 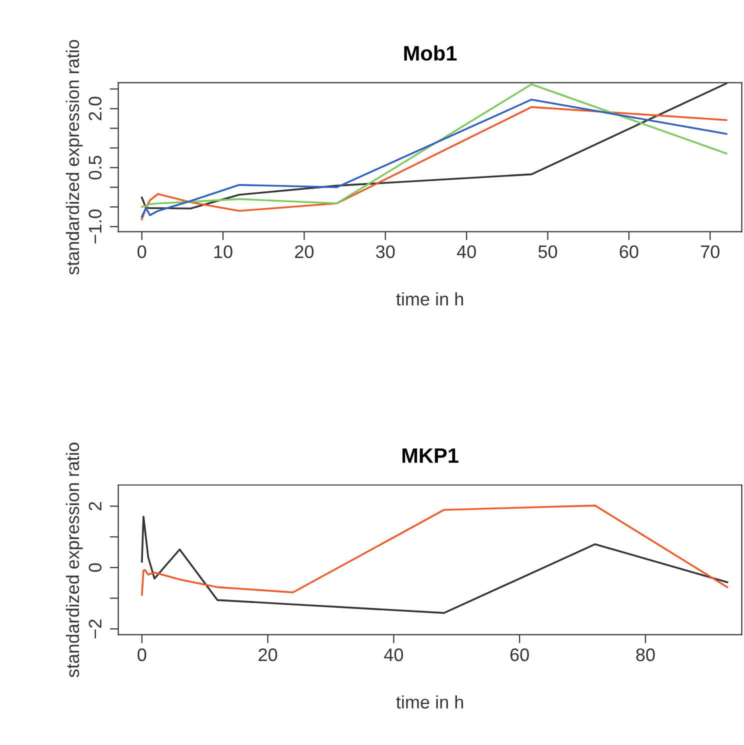 What do you see at coordinates (430, 53) in the screenshot?
I see `chart-title: Mob1` at bounding box center [430, 53].